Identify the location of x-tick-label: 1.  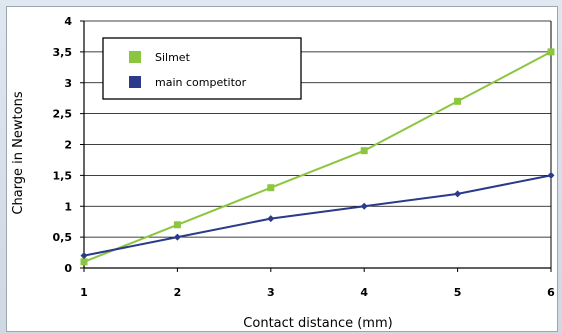
(84, 292).